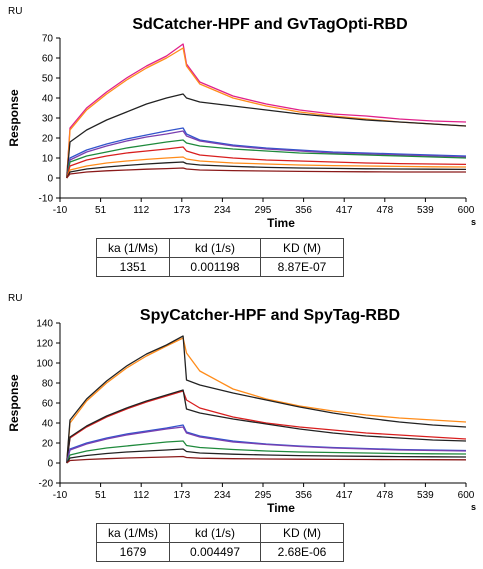 The image size is (483, 569). What do you see at coordinates (48, 79) in the screenshot?
I see `y-tick-label: 50` at bounding box center [48, 79].